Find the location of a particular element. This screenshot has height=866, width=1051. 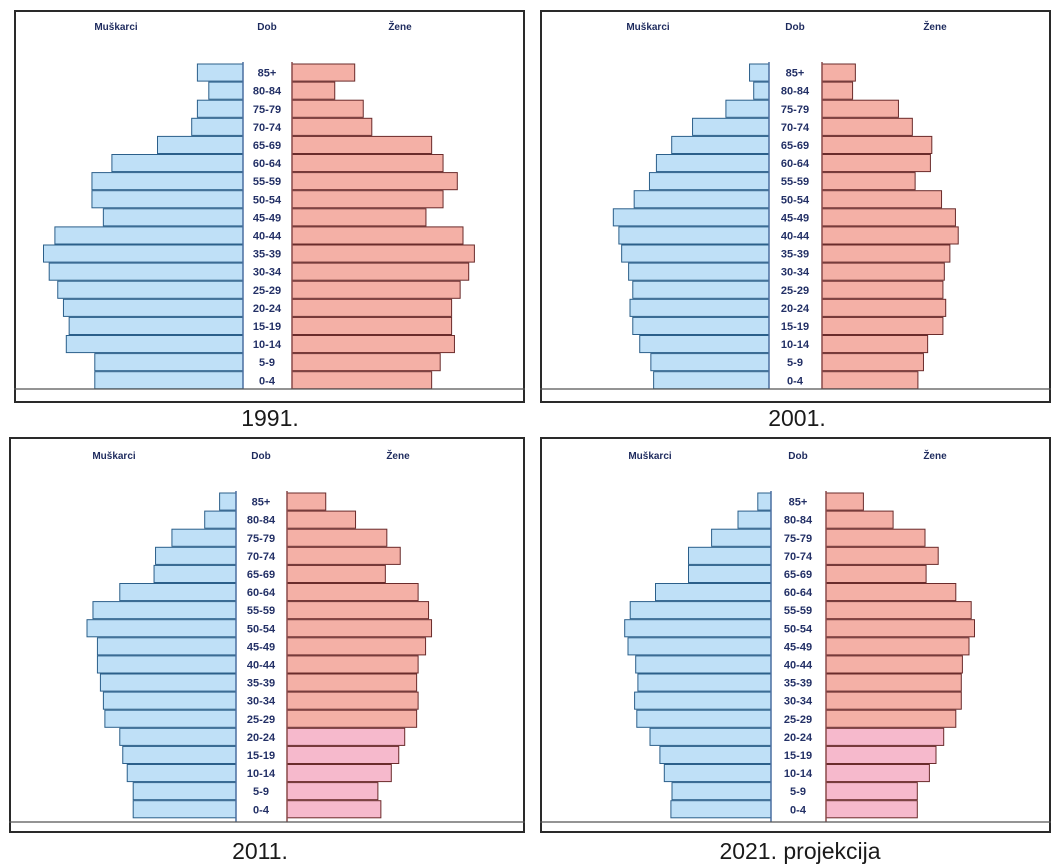

chart-title-1991: 1991. is located at coordinates (270, 418).